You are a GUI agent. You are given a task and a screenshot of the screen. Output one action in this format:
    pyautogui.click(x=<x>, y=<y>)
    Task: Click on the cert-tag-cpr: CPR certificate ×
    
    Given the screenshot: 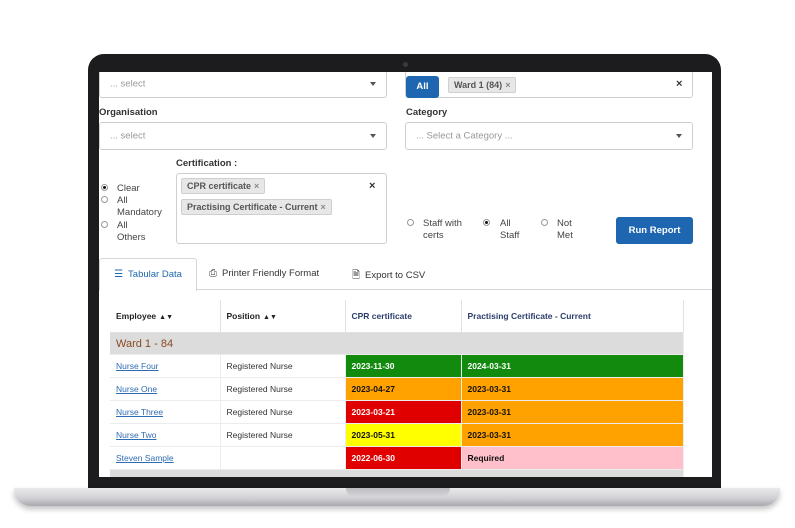 What is the action you would take?
    pyautogui.click(x=223, y=186)
    